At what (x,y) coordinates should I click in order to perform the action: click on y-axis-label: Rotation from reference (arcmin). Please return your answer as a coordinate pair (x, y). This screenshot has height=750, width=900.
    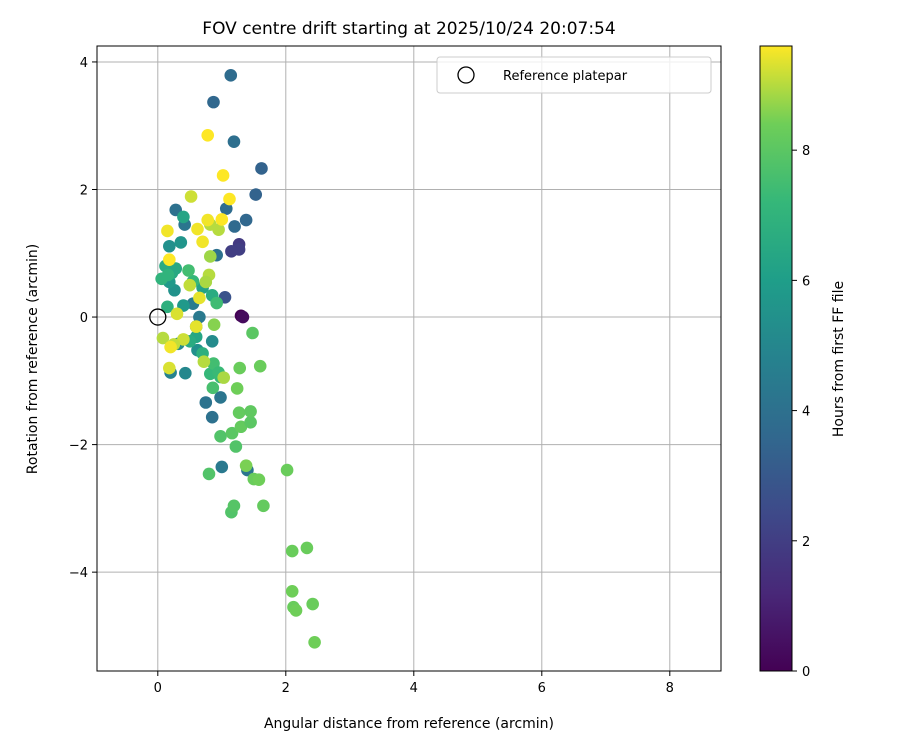
    Looking at the image, I should click on (33, 359).